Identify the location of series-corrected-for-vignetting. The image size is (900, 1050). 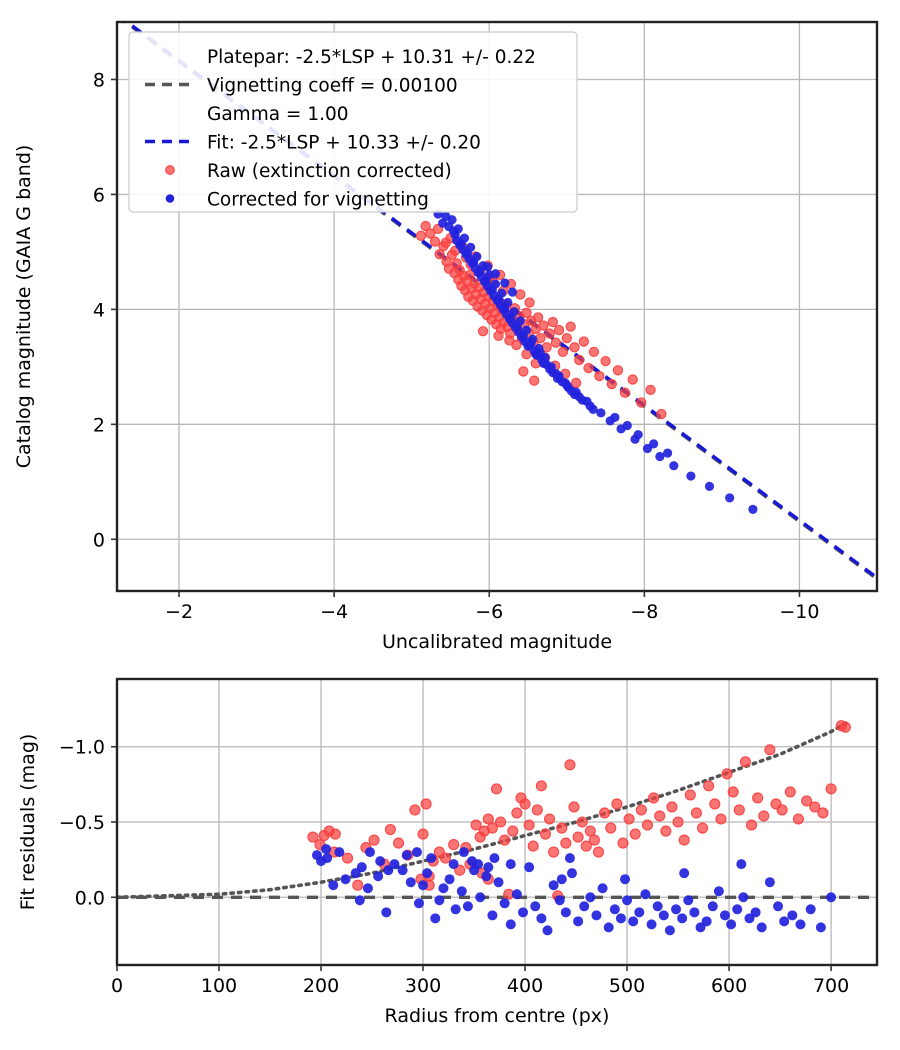
(595, 361).